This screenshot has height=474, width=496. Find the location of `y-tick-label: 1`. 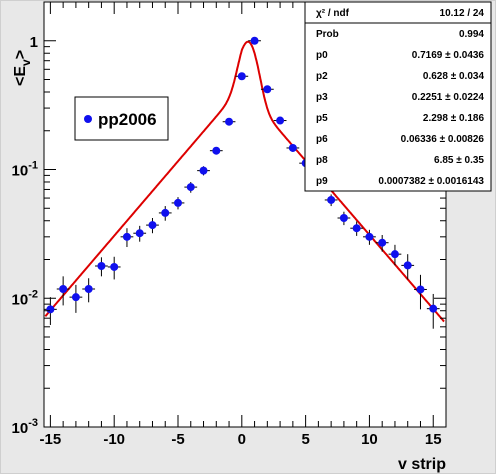

y-tick-label: 1 is located at coordinates (34, 42).